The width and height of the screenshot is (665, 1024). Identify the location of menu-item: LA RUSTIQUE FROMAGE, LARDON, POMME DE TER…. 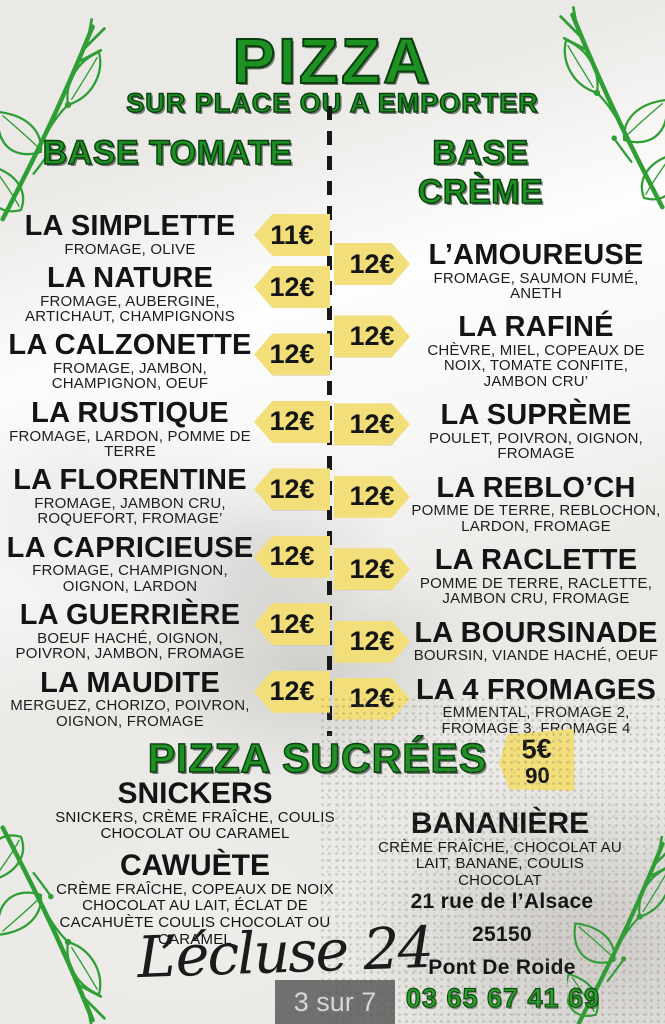
(168, 428).